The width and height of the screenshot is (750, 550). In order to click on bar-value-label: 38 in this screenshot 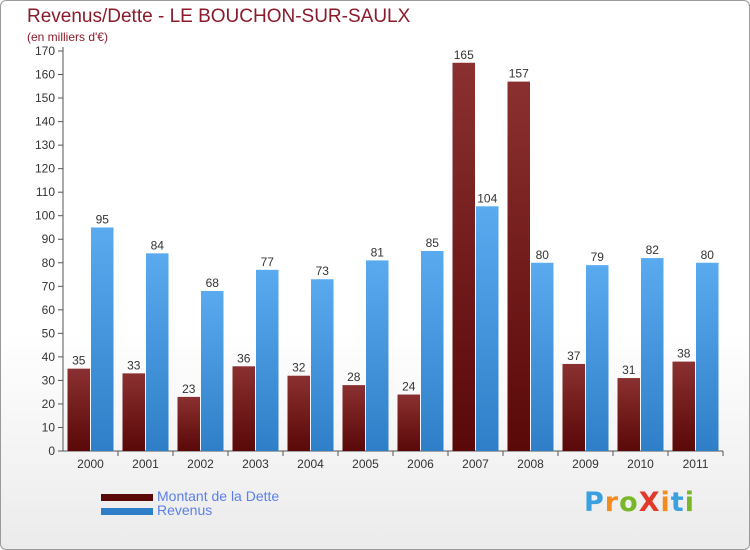, I will do `click(684, 354)`.